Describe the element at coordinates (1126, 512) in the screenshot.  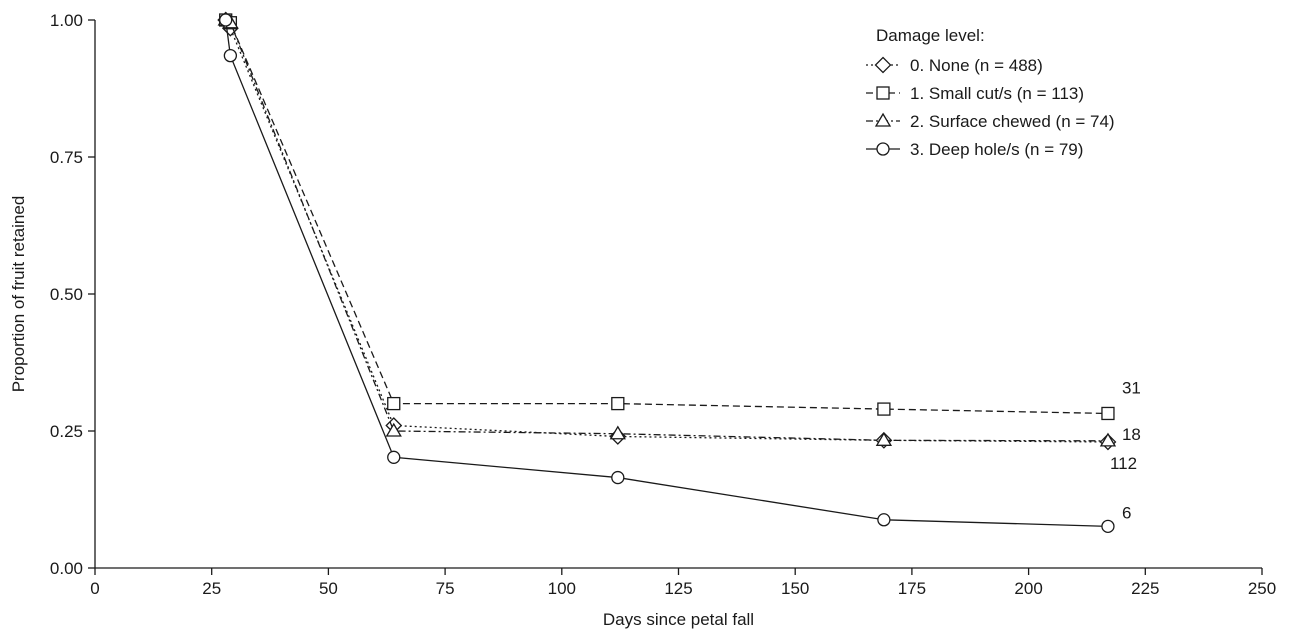
I see `end-count-label: 6` at that location.